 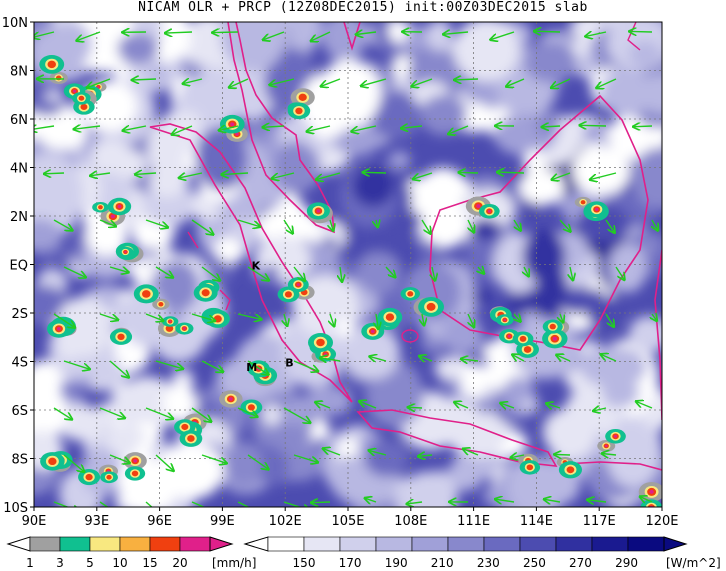 What do you see at coordinates (18, 266) in the screenshot?
I see `latitude-tick-labels: 10N 8N 6N 4N 2N EQ 2S 4S 6S 8S 10S` at bounding box center [18, 266].